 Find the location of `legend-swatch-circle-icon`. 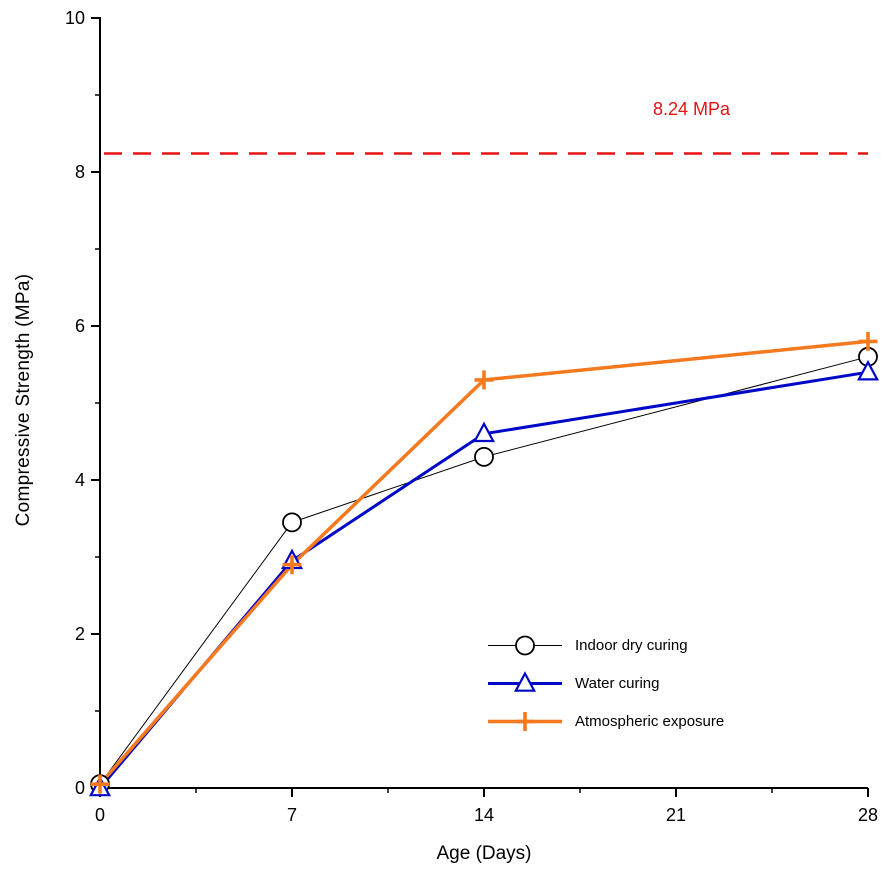

legend-swatch-circle-icon is located at coordinates (525, 645).